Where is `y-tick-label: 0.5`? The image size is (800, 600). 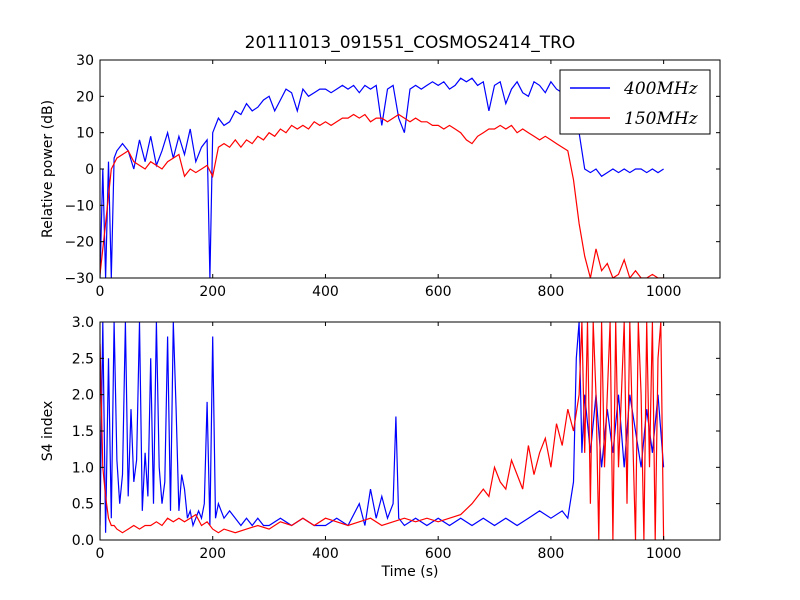 y-tick-label: 0.5 is located at coordinates (83, 505).